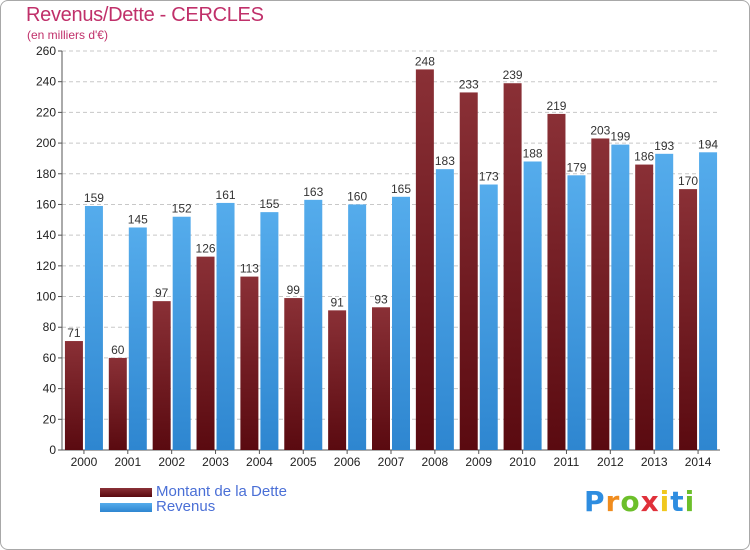  I want to click on x-tick-label: 2006, so click(347, 462).